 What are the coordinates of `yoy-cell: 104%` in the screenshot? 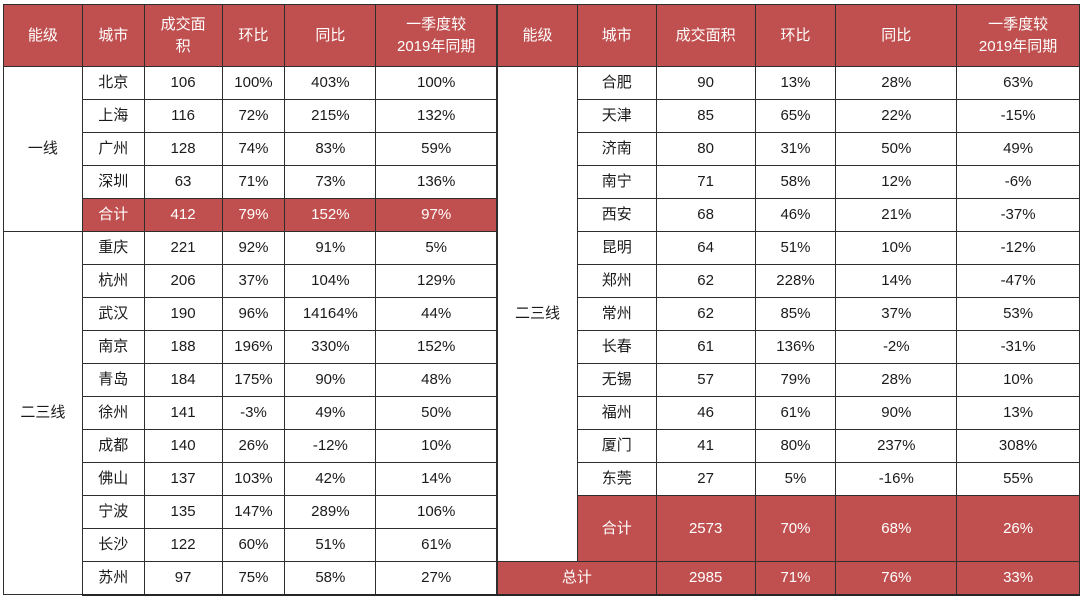 It's located at (330, 281).